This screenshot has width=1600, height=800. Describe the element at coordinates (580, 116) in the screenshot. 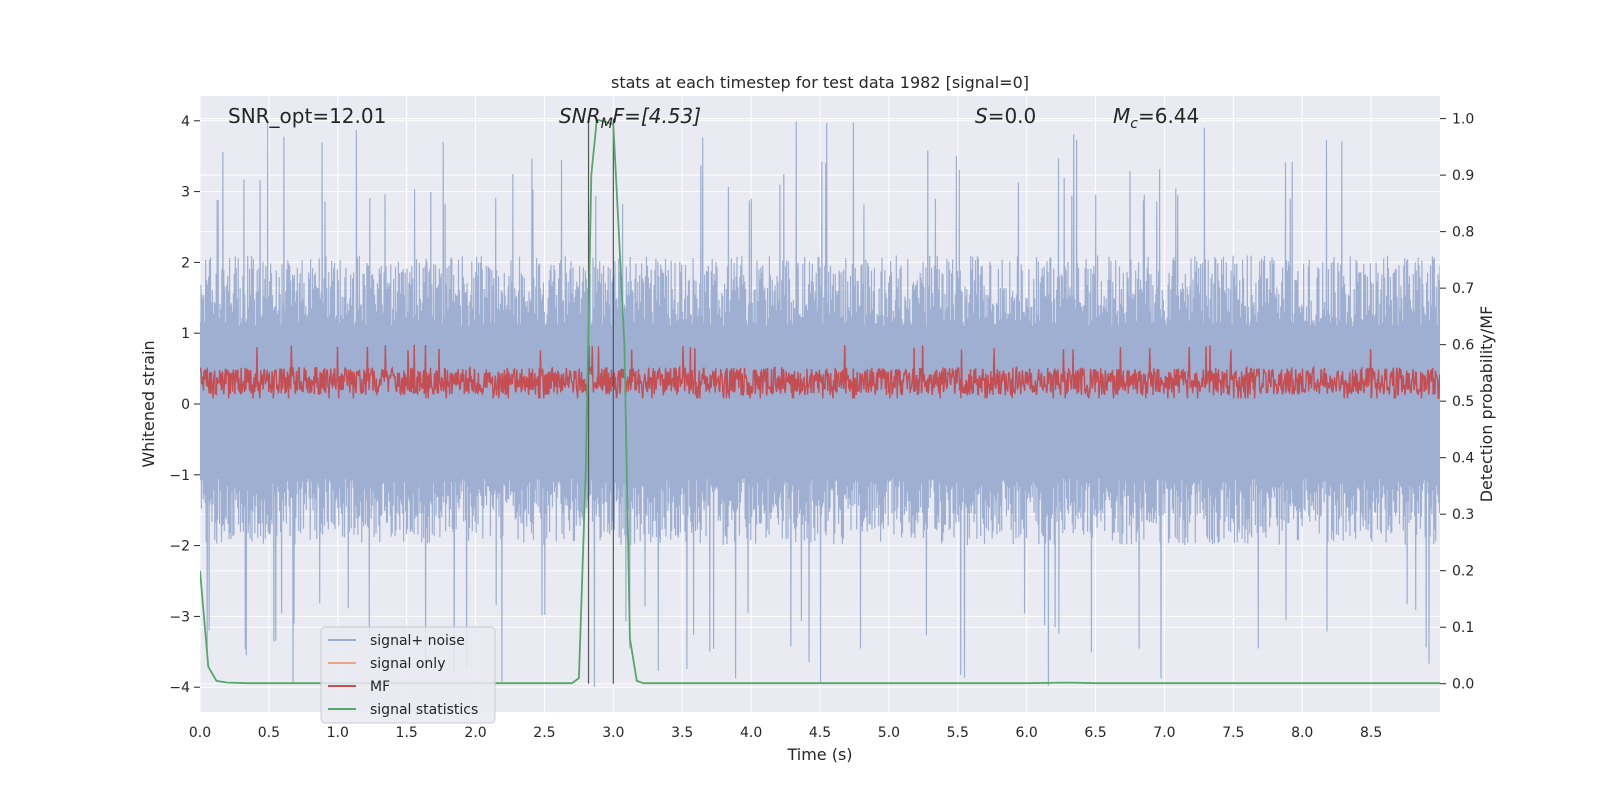

I see `snr-mf-symbol: SNR` at that location.